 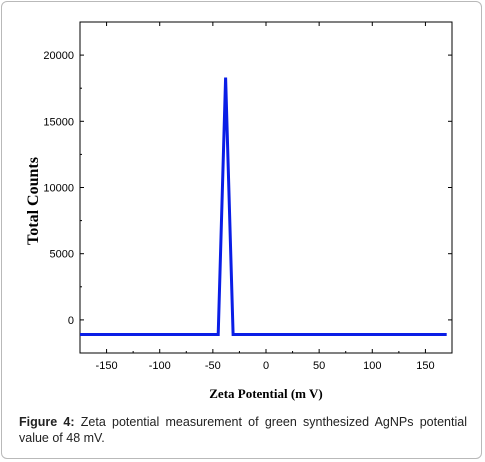 What do you see at coordinates (319, 366) in the screenshot?
I see `x-tick-label: 50` at bounding box center [319, 366].